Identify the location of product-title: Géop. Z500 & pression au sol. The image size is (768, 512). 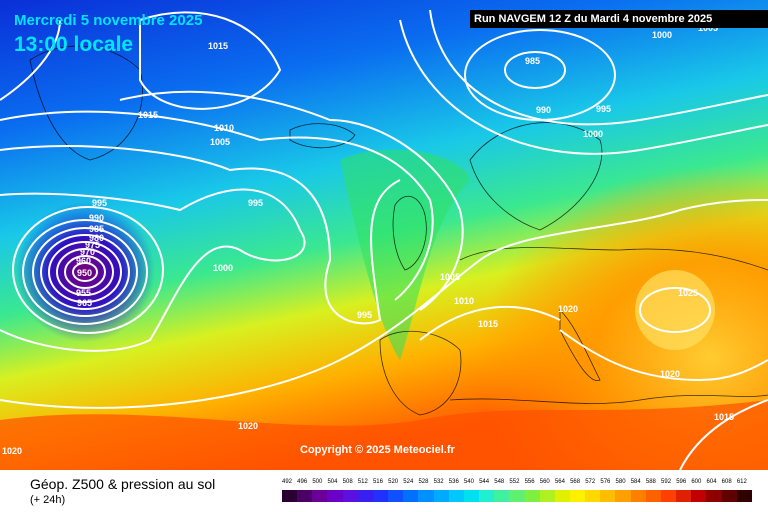
(123, 484).